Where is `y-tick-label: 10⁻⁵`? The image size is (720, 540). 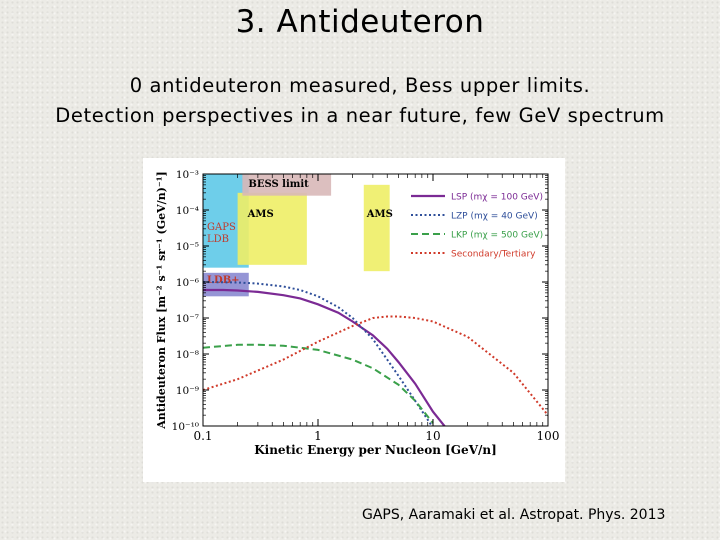
y-tick-label: 10⁻⁵ is located at coordinates (187, 247).